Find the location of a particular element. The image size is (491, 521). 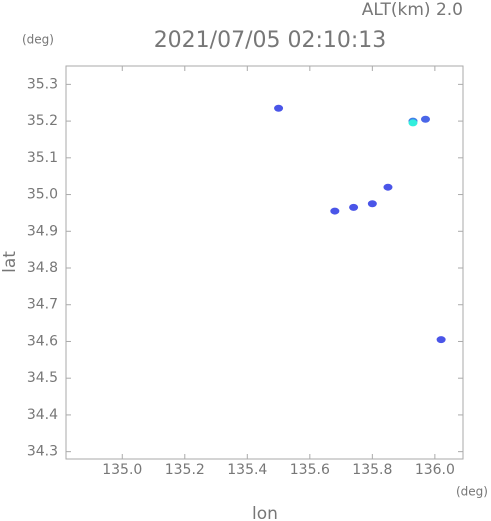

x-tick-label: 135.2 is located at coordinates (185, 470).